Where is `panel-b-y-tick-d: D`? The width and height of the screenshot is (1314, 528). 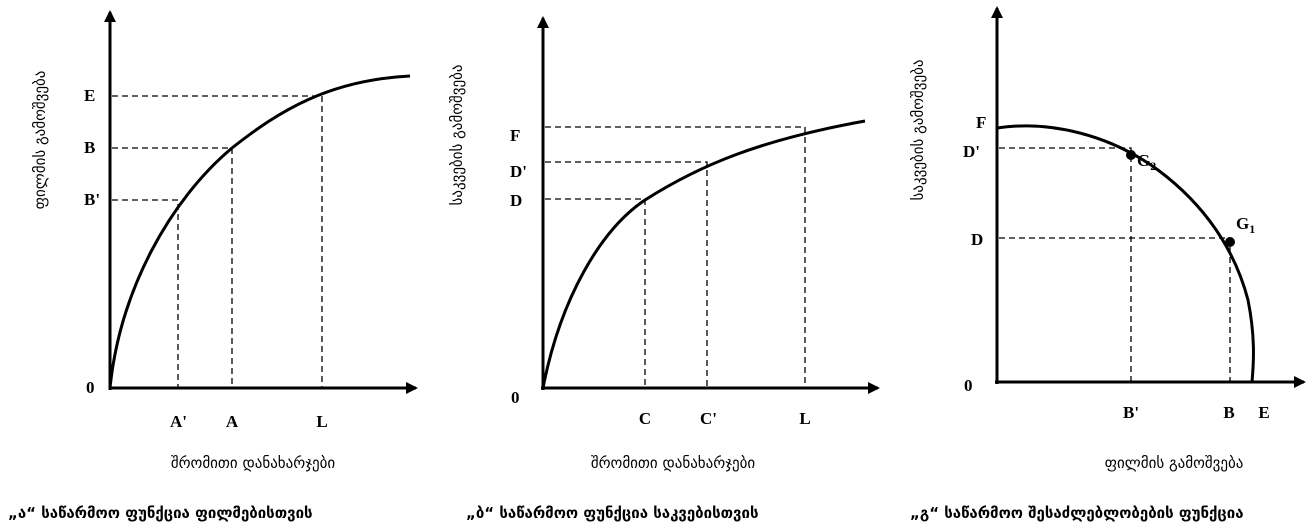
panel-b-y-tick-d: D is located at coordinates (516, 200).